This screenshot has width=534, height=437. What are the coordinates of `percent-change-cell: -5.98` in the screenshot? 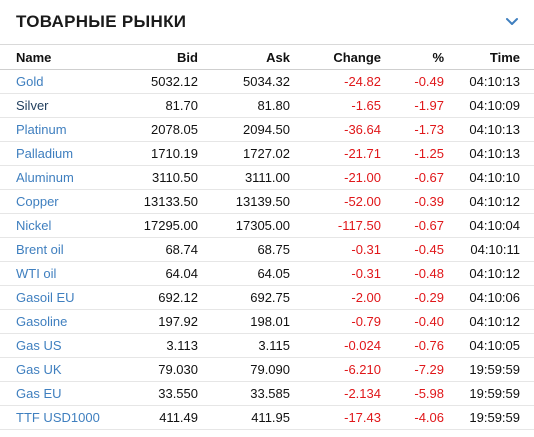 It's located at (412, 393).